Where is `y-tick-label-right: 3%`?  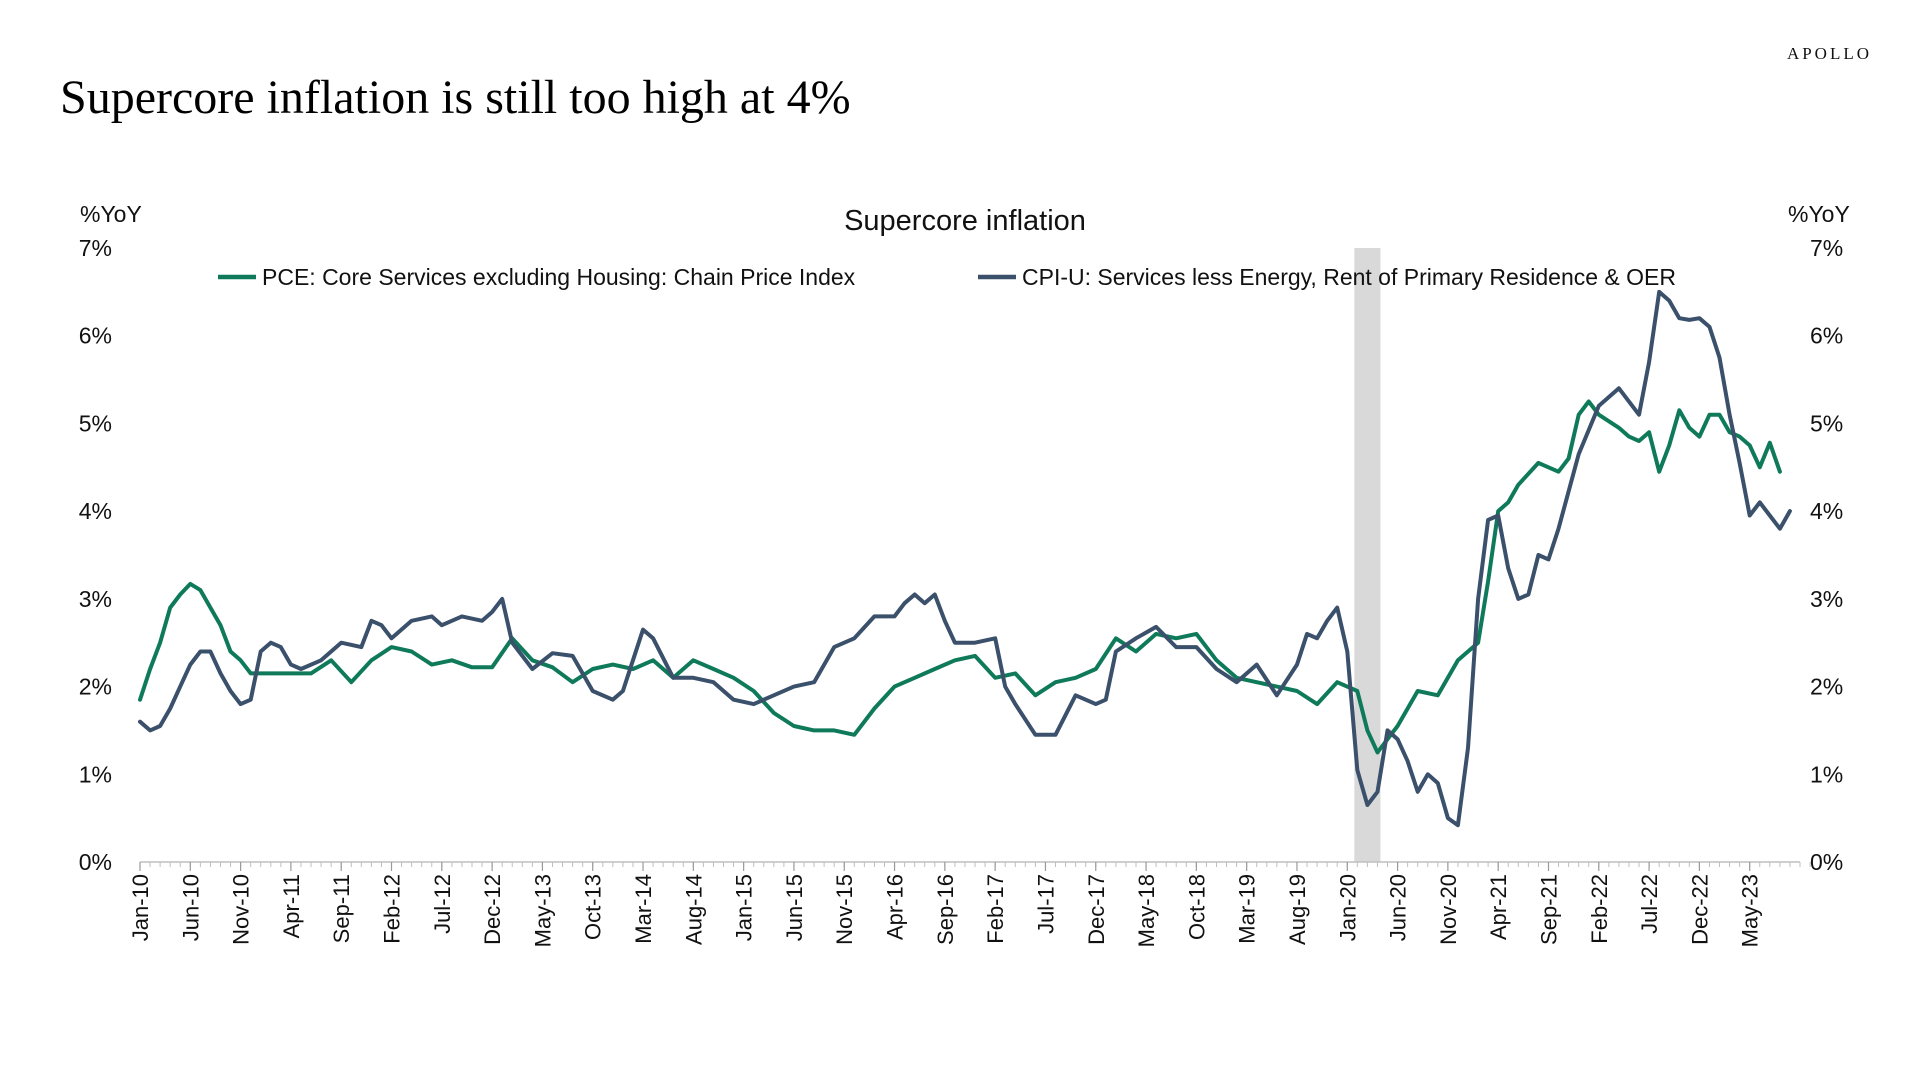 y-tick-label-right: 3% is located at coordinates (1826, 599).